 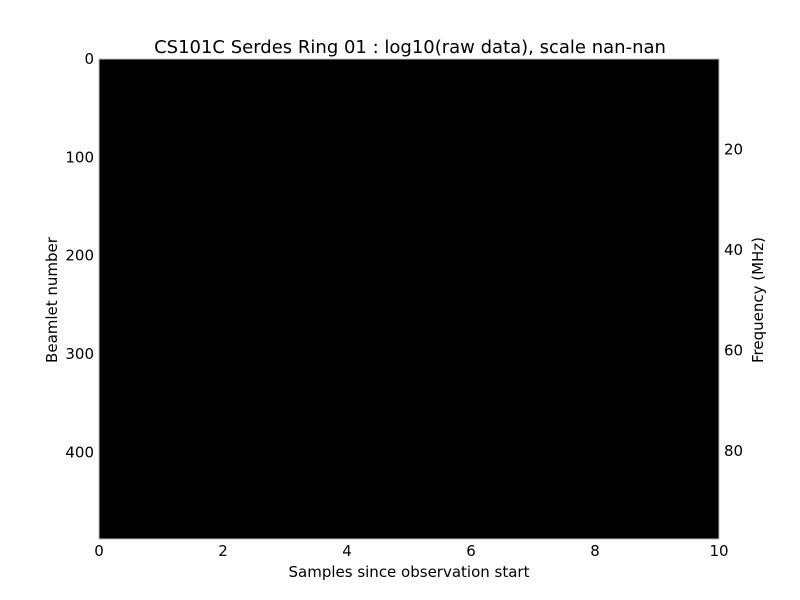 I want to click on y-right-tick-label: 20, so click(x=733, y=149).